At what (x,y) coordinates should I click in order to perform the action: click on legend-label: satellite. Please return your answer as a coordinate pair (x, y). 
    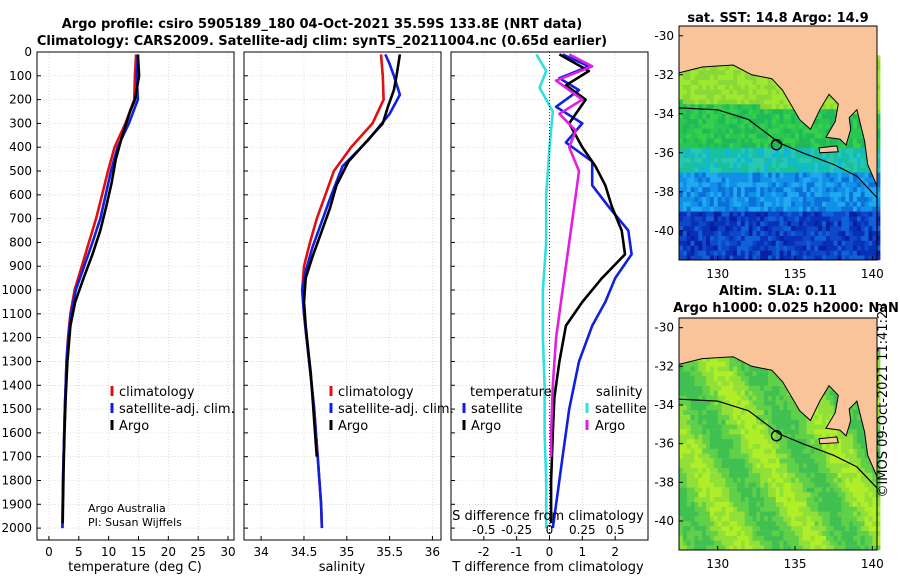
    Looking at the image, I should click on (621, 409).